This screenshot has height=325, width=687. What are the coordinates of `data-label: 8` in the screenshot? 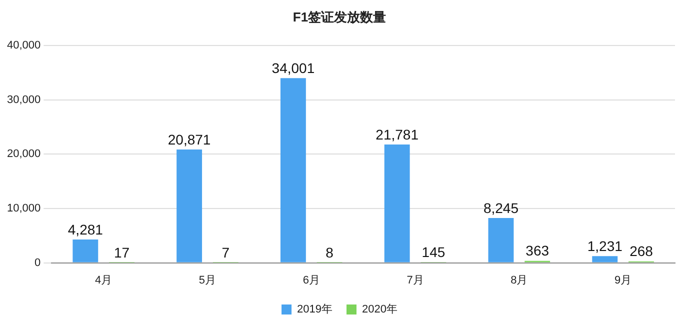 It's located at (330, 252).